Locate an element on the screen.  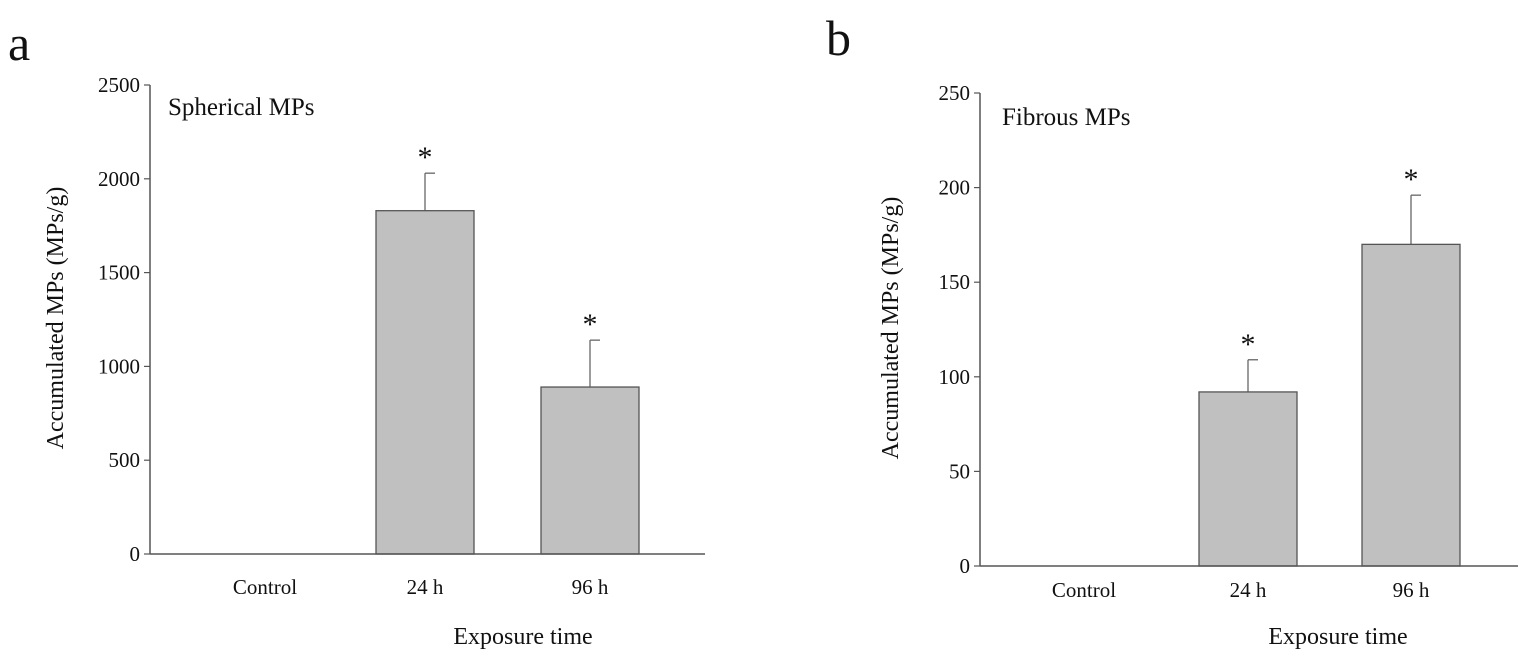
x-axis-title-a: Exposure time is located at coordinates (522, 637).